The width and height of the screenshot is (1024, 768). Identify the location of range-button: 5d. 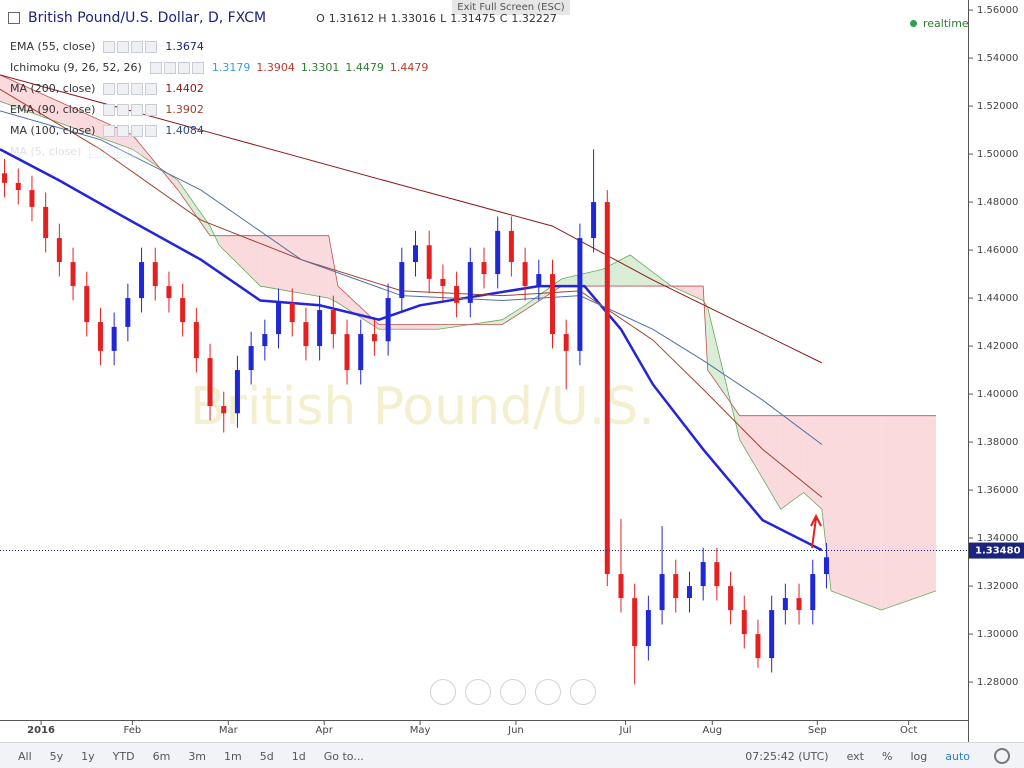
(266, 756).